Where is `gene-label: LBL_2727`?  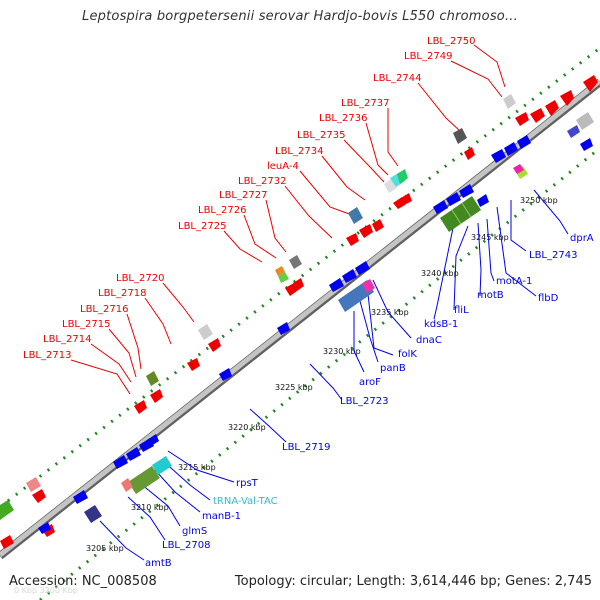 gene-label: LBL_2727 is located at coordinates (243, 195).